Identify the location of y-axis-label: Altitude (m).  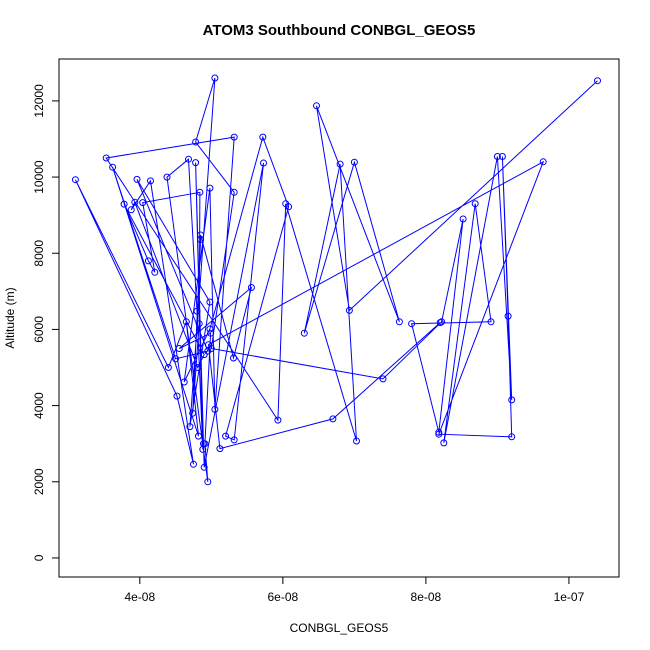
(10, 317).